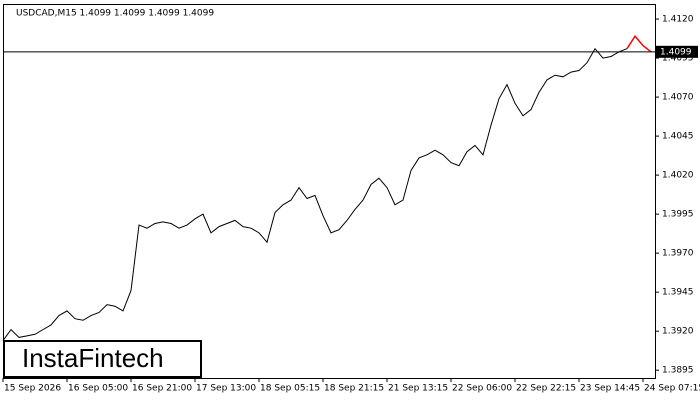 The height and width of the screenshot is (400, 700). I want to click on y-tick-label: 1.3920, so click(678, 332).